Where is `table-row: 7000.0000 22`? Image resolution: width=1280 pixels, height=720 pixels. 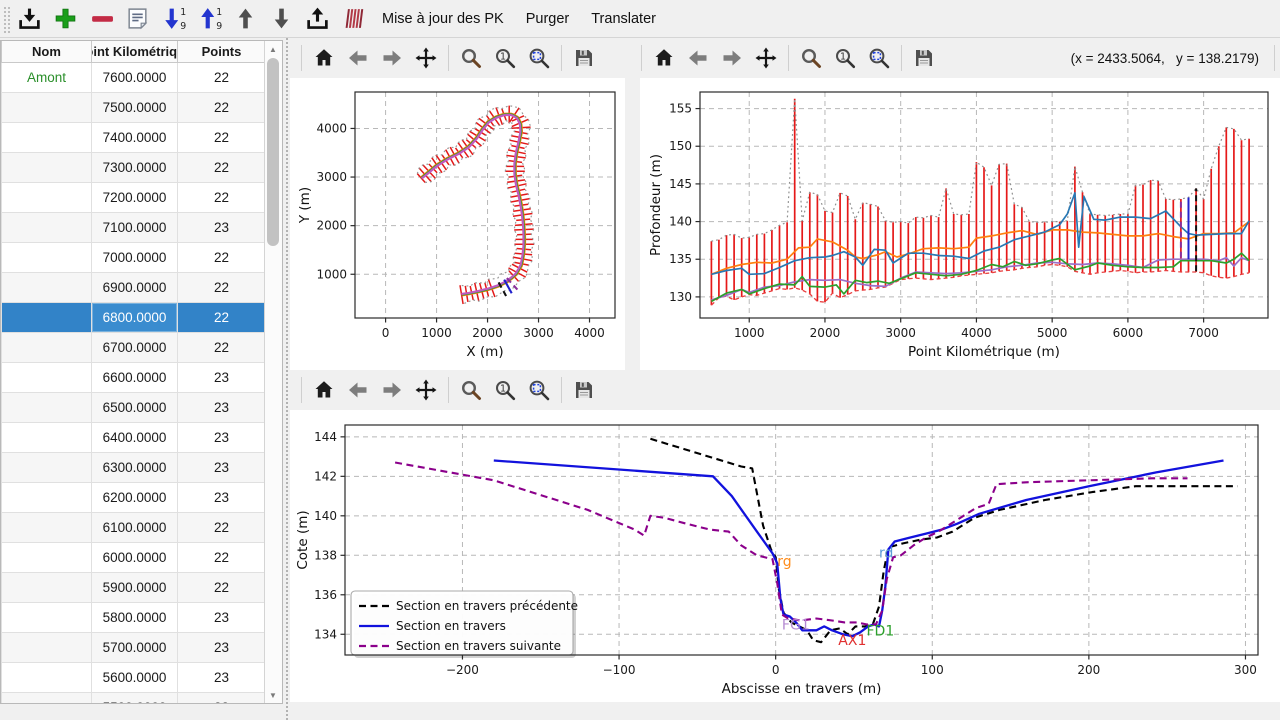
table-row: 7000.0000 22 is located at coordinates (133, 257).